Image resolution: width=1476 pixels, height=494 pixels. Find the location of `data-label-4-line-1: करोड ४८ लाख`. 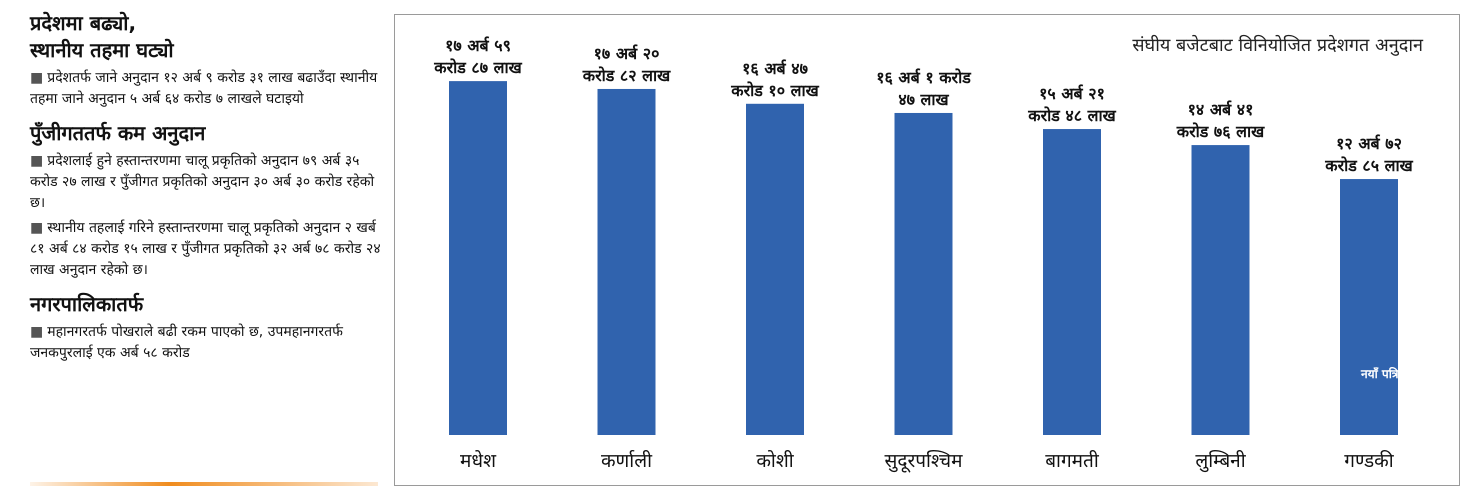

data-label-4-line-1: करोड ४८ लाख is located at coordinates (1071, 115).